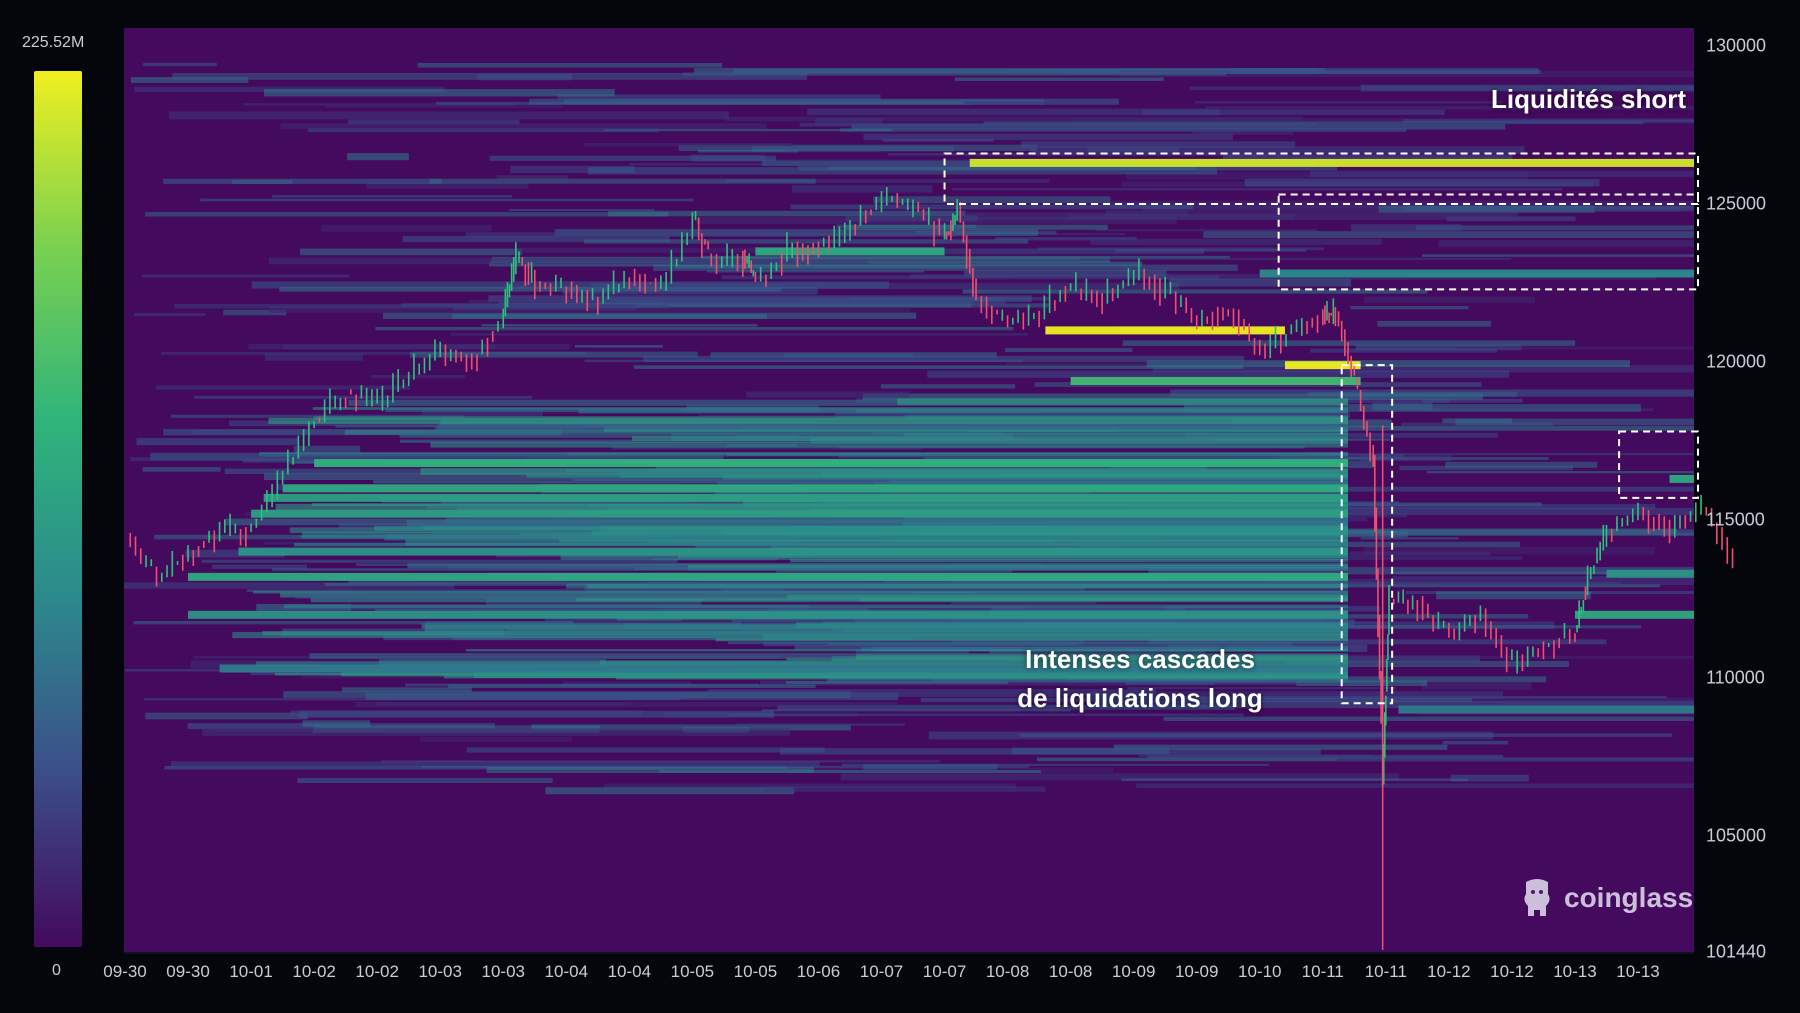 The image size is (1800, 1013). What do you see at coordinates (1736, 951) in the screenshot?
I see `y-tick-label: 101440` at bounding box center [1736, 951].